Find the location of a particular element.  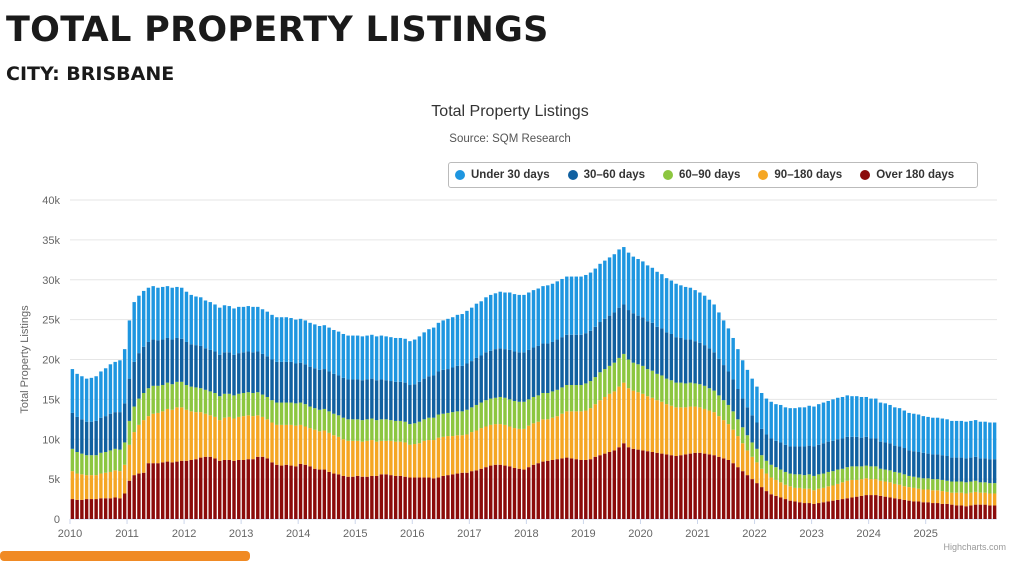

legend-item: 30–60 days is located at coordinates (606, 175).